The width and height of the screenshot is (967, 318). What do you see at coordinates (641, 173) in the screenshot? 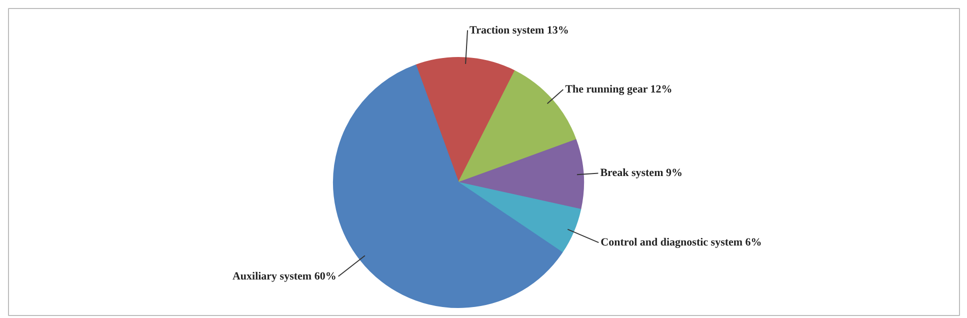
I see `slice-label: Break system 9%` at bounding box center [641, 173].